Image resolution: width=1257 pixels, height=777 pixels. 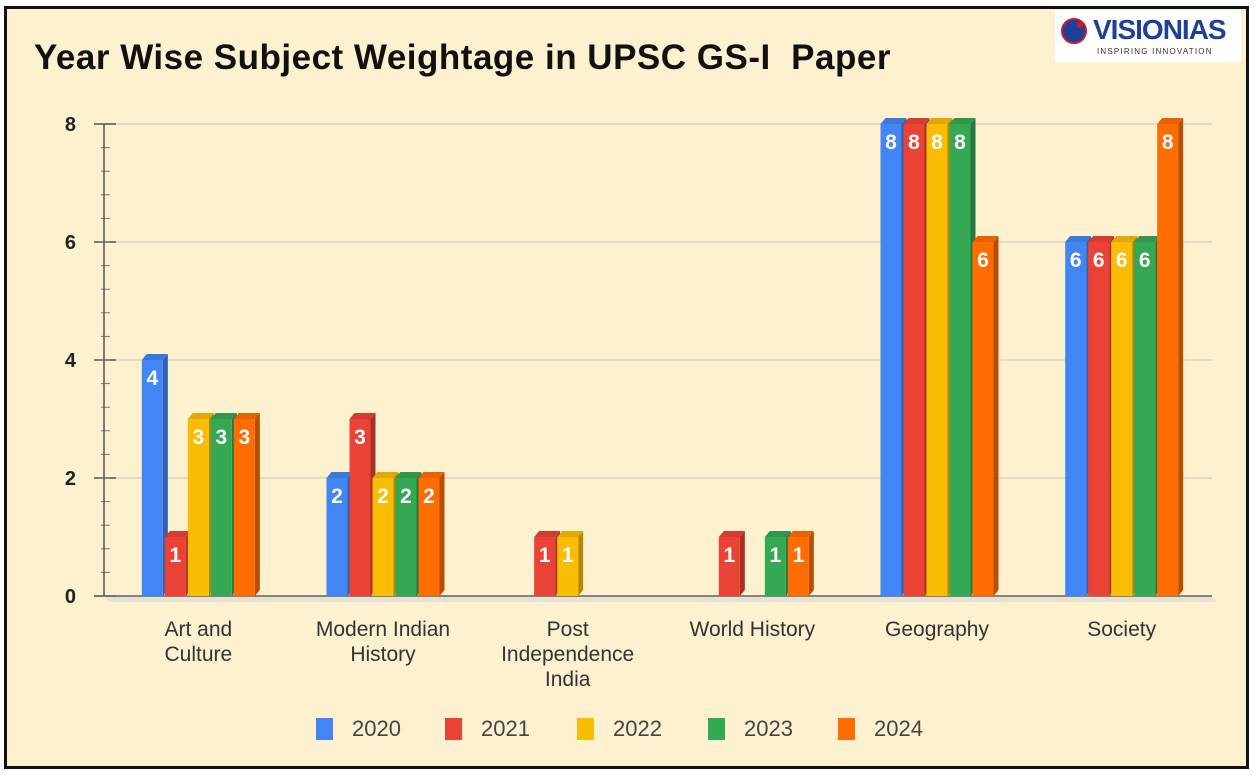 I want to click on x-tick-label: India, so click(x=568, y=679).